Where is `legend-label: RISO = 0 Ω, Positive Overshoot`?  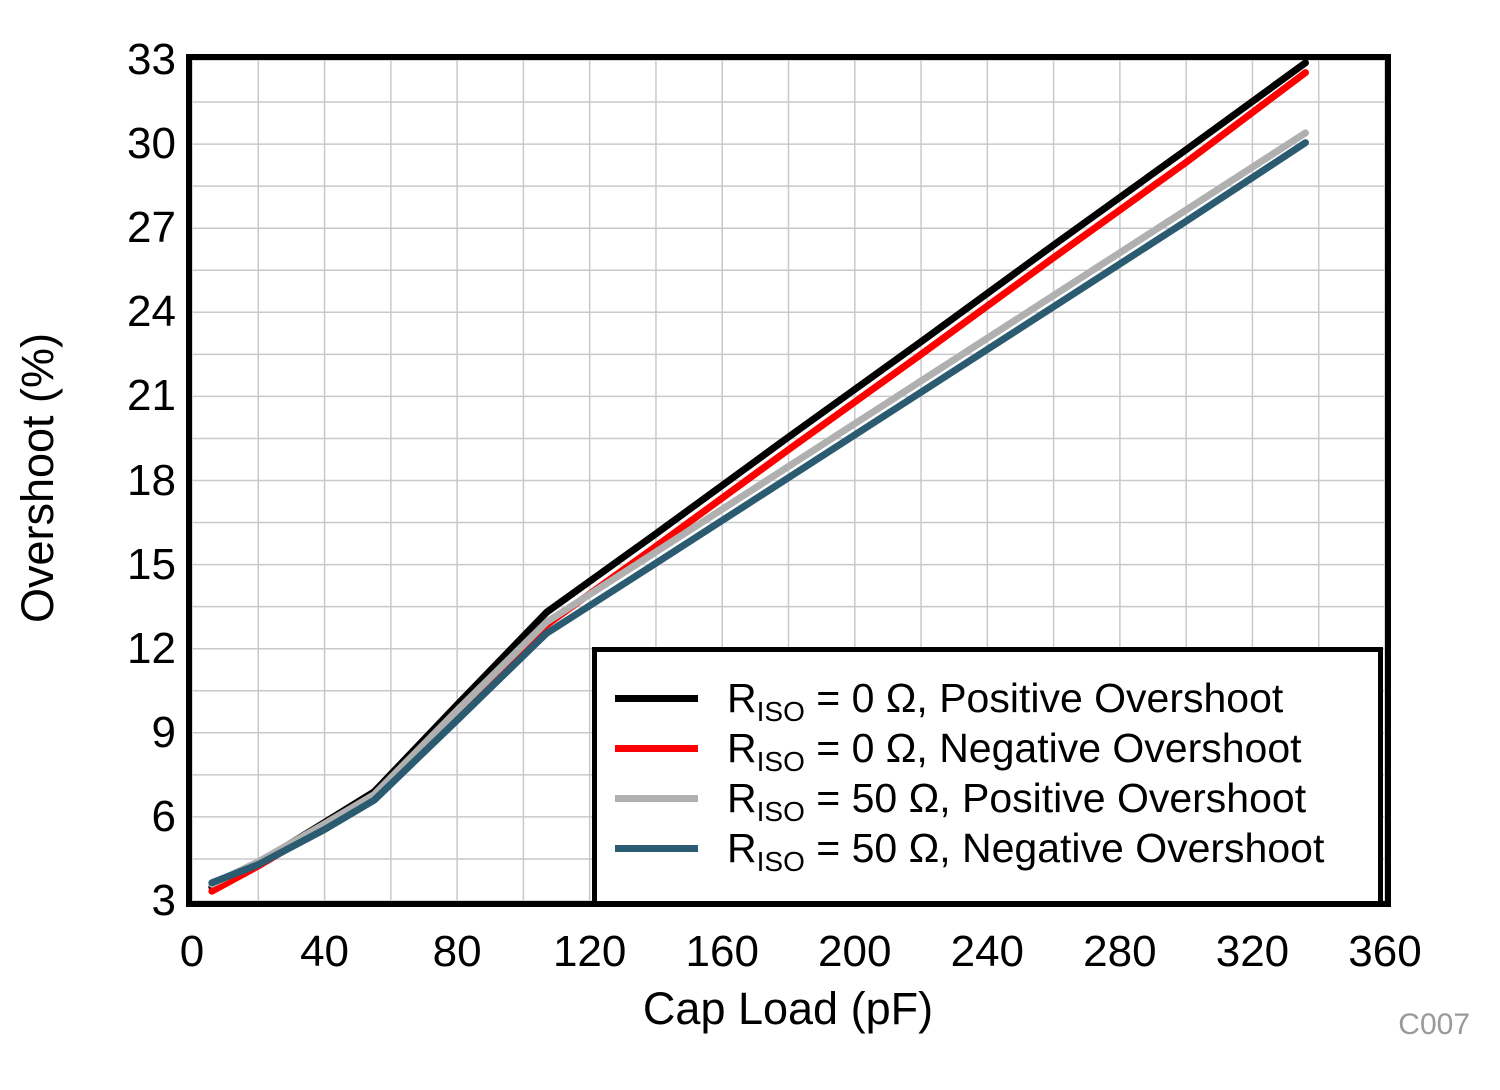 legend-label: RISO = 0 Ω, Positive Overshoot is located at coordinates (1005, 701).